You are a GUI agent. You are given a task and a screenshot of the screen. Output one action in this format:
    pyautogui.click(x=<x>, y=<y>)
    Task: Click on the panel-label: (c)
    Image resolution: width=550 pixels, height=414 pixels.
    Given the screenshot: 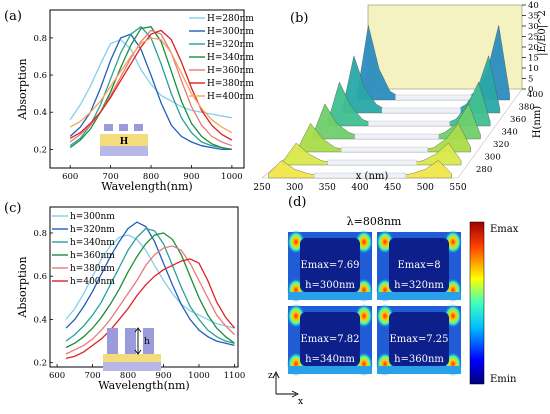 What is the action you would take?
    pyautogui.click(x=12, y=208)
    